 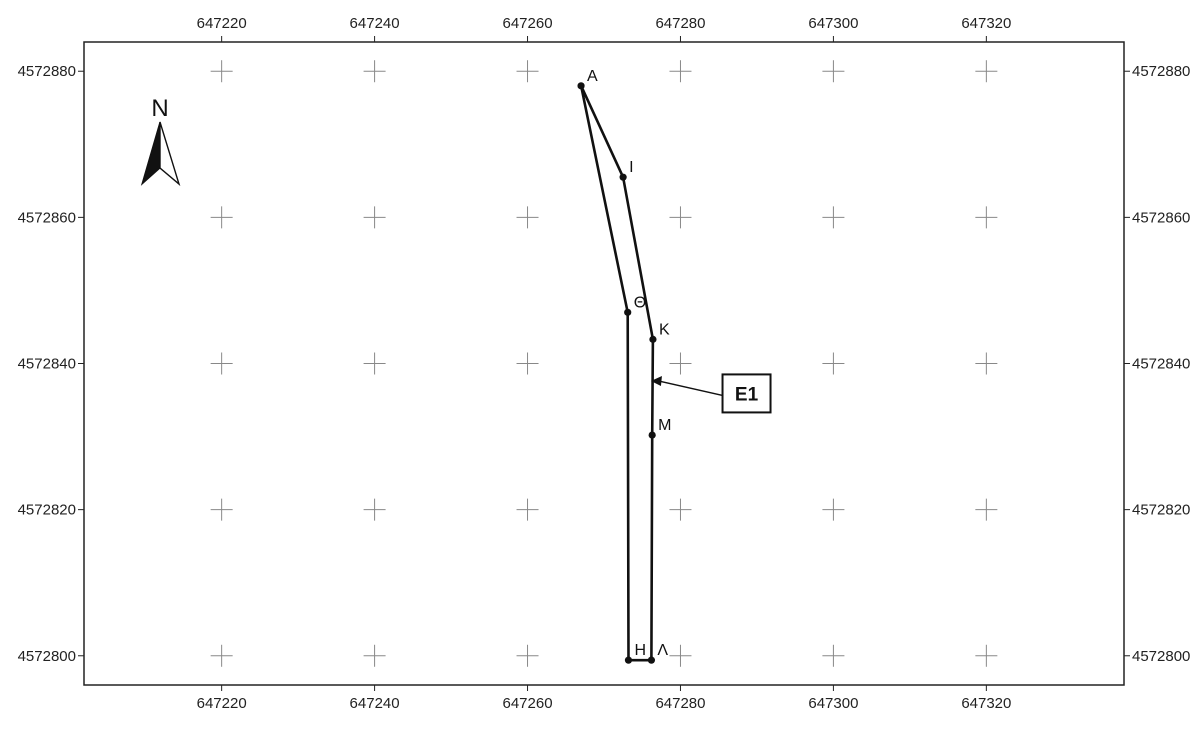 I want to click on y-tick-label-left: 4572820, so click(x=47, y=510).